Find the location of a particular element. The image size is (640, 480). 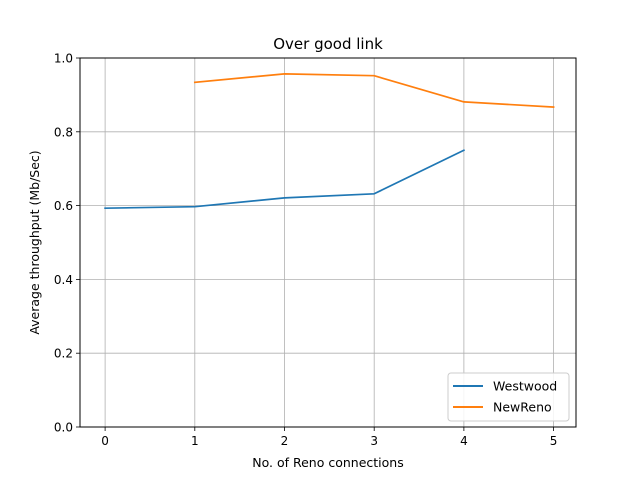

y-tick-label: 0.4 is located at coordinates (63, 280).